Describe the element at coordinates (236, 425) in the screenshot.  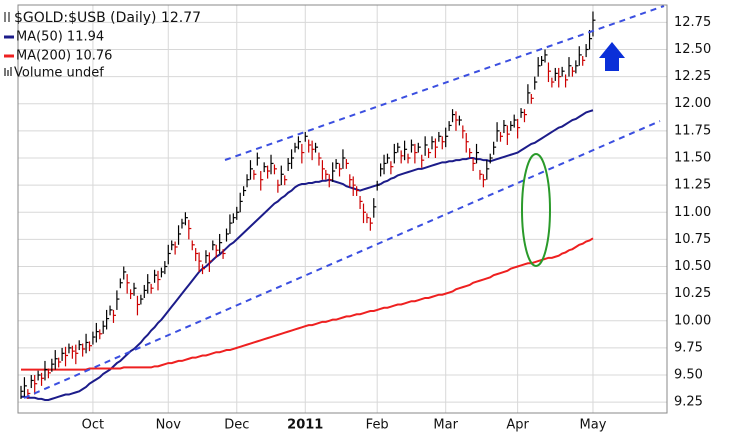
I see `x-tick-label: Dec` at that location.